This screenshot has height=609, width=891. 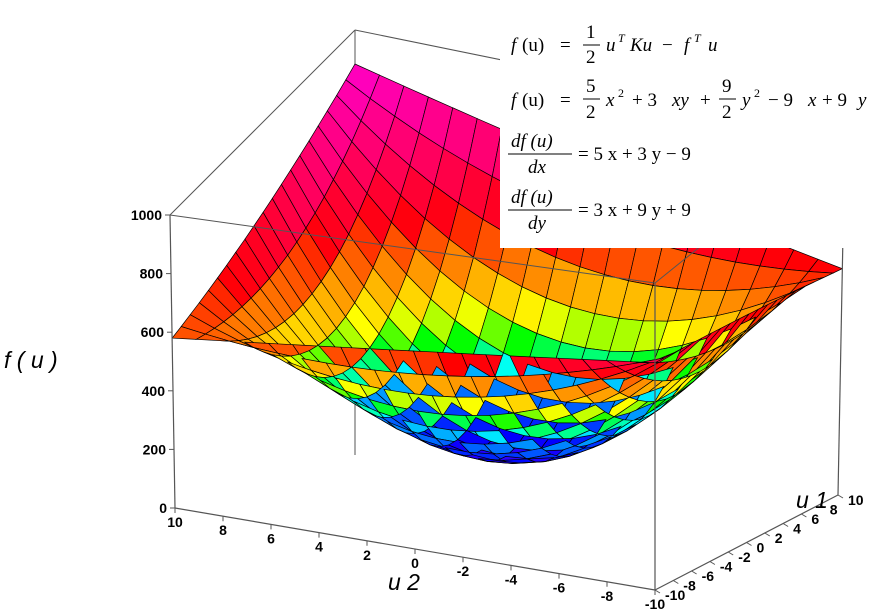 I want to click on u1-tick-label: 0, so click(x=761, y=548).